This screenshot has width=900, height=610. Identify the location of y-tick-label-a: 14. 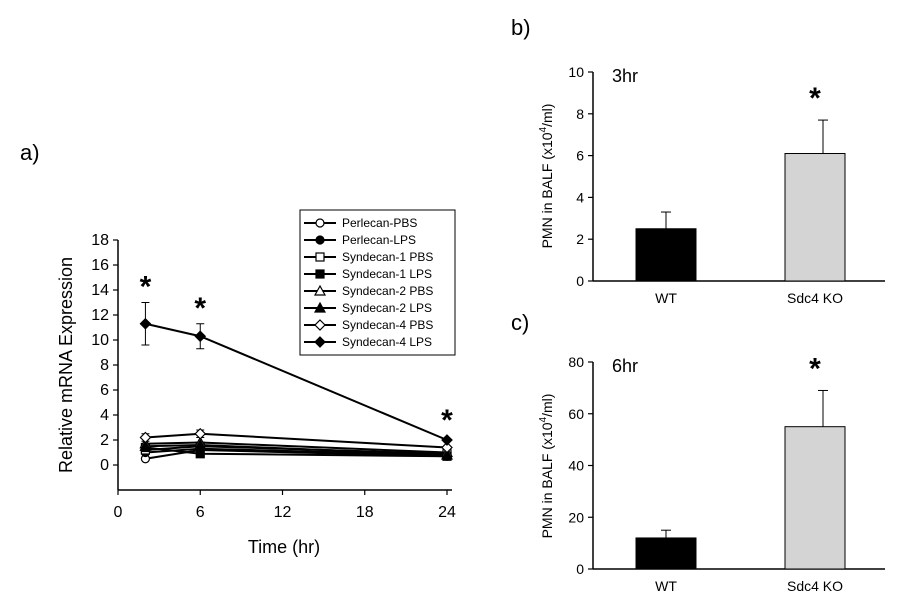
(100, 290).